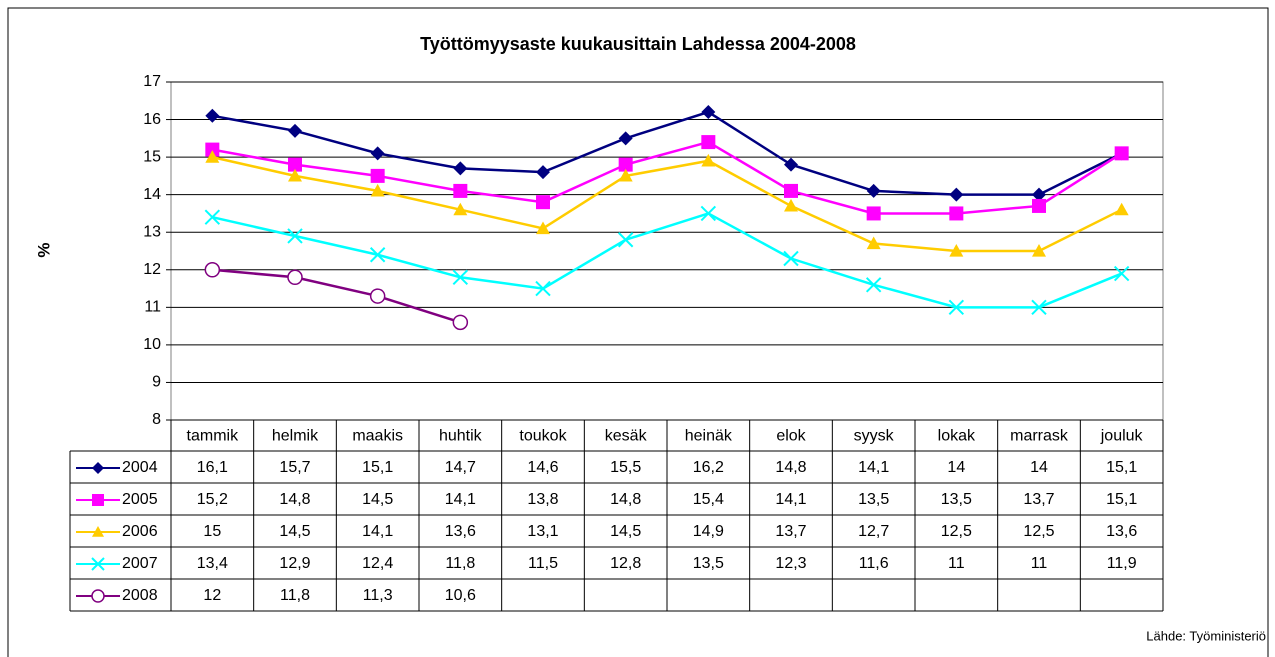 Image resolution: width=1275 pixels, height=657 pixels. Describe the element at coordinates (461, 436) in the screenshot. I see `x-tick-label: huhtik` at that location.